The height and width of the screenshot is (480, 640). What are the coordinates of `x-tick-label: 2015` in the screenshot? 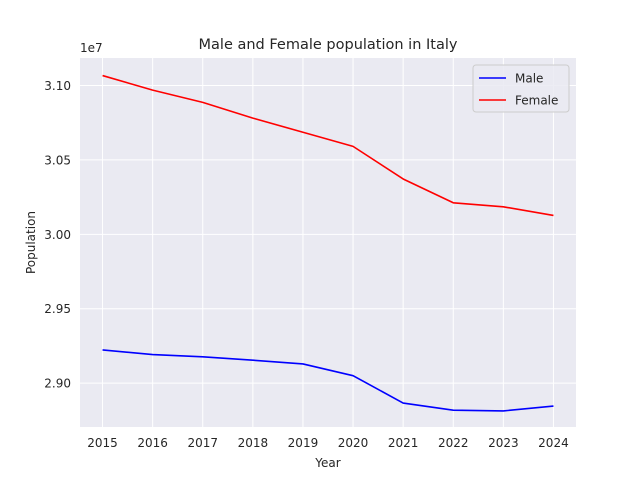 It's located at (102, 443).